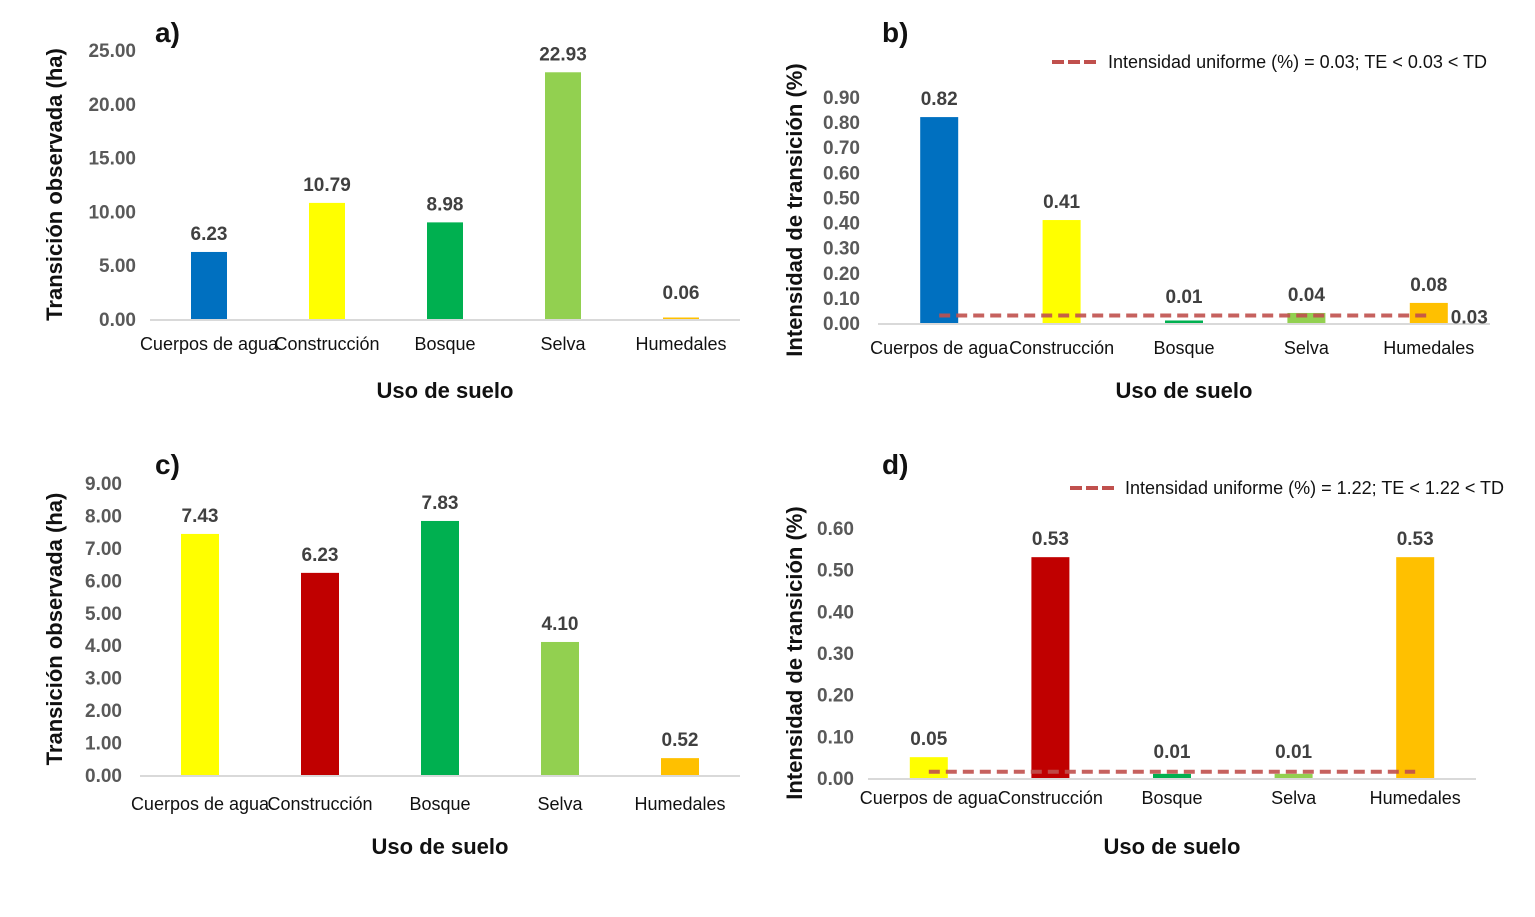 The image size is (1535, 917). I want to click on data-label: 0.04, so click(1306, 295).